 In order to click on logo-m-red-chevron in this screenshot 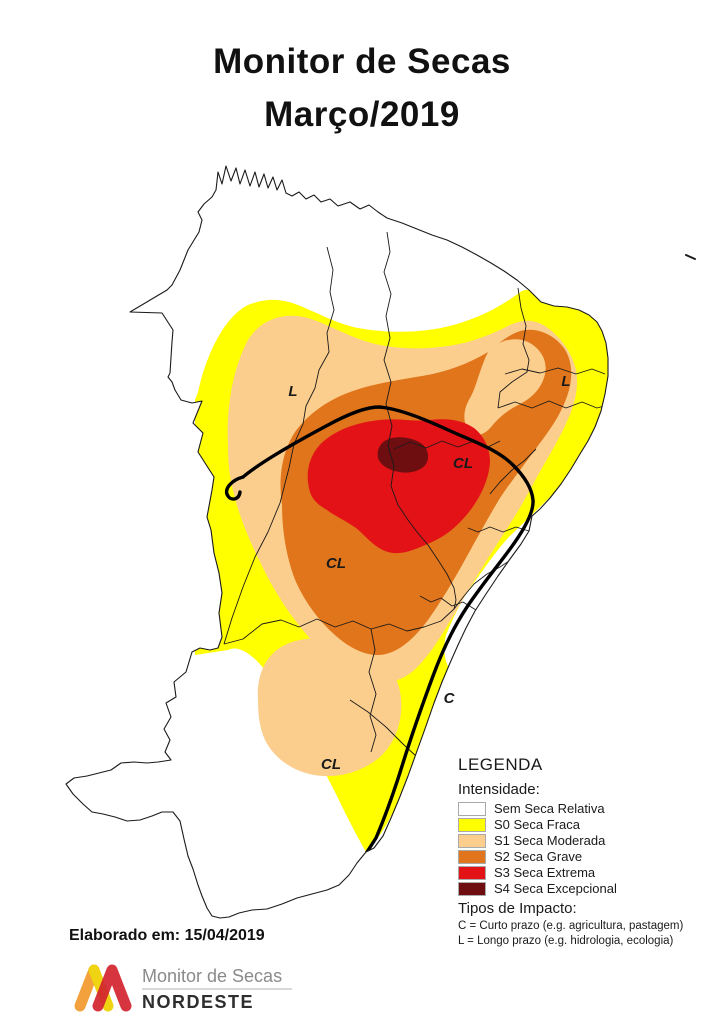, I will do `click(112, 988)`.